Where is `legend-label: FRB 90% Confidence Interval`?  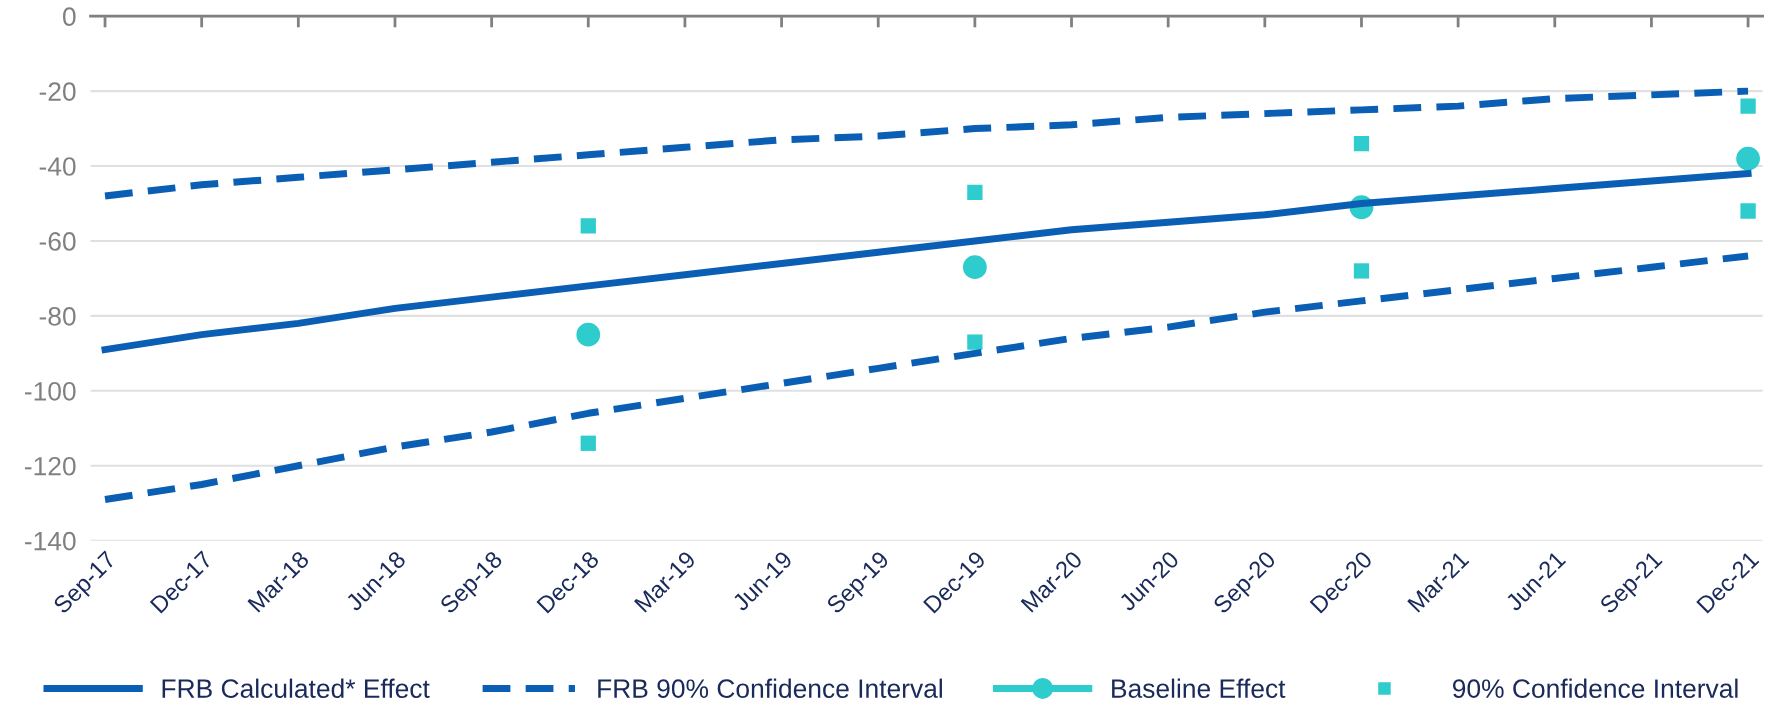 legend-label: FRB 90% Confidence Interval is located at coordinates (770, 688).